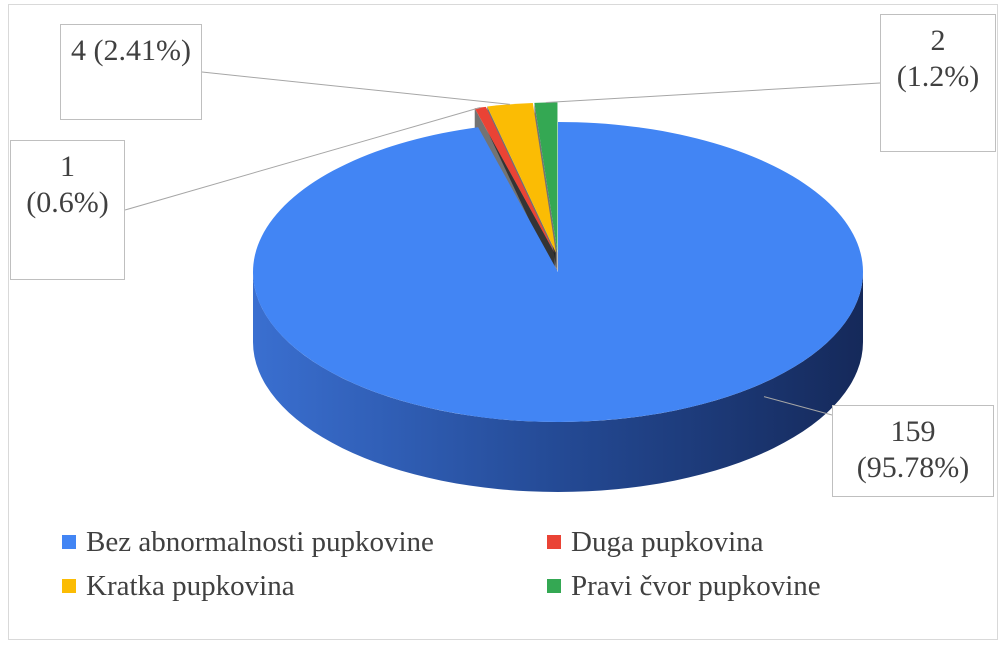  Describe the element at coordinates (304, 586) in the screenshot. I see `legend-entry: Kratka pupkovina` at that location.